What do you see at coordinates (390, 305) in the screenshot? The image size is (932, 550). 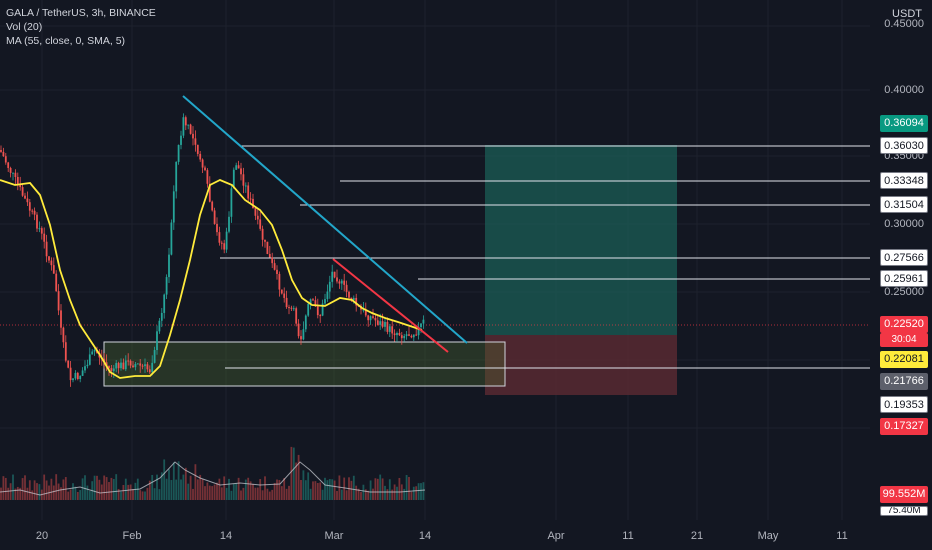 I see `short-trendline` at bounding box center [390, 305].